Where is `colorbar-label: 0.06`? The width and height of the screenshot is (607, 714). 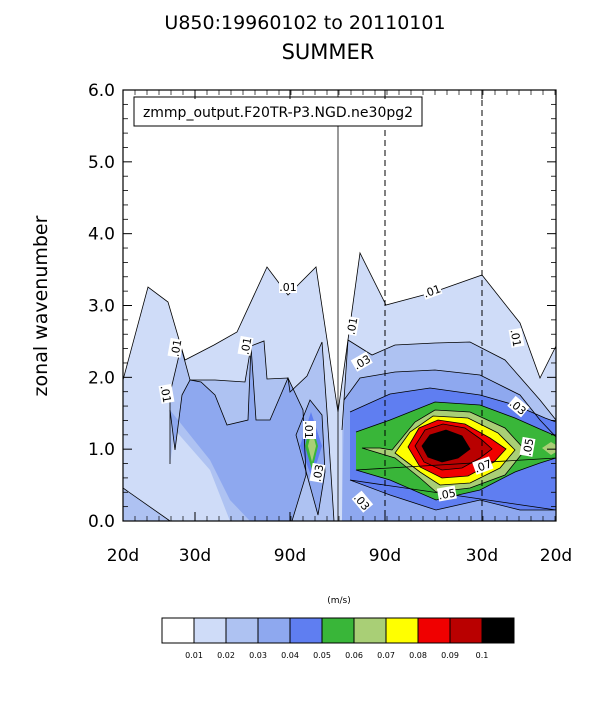
colorbar-label: 0.06 is located at coordinates (354, 655).